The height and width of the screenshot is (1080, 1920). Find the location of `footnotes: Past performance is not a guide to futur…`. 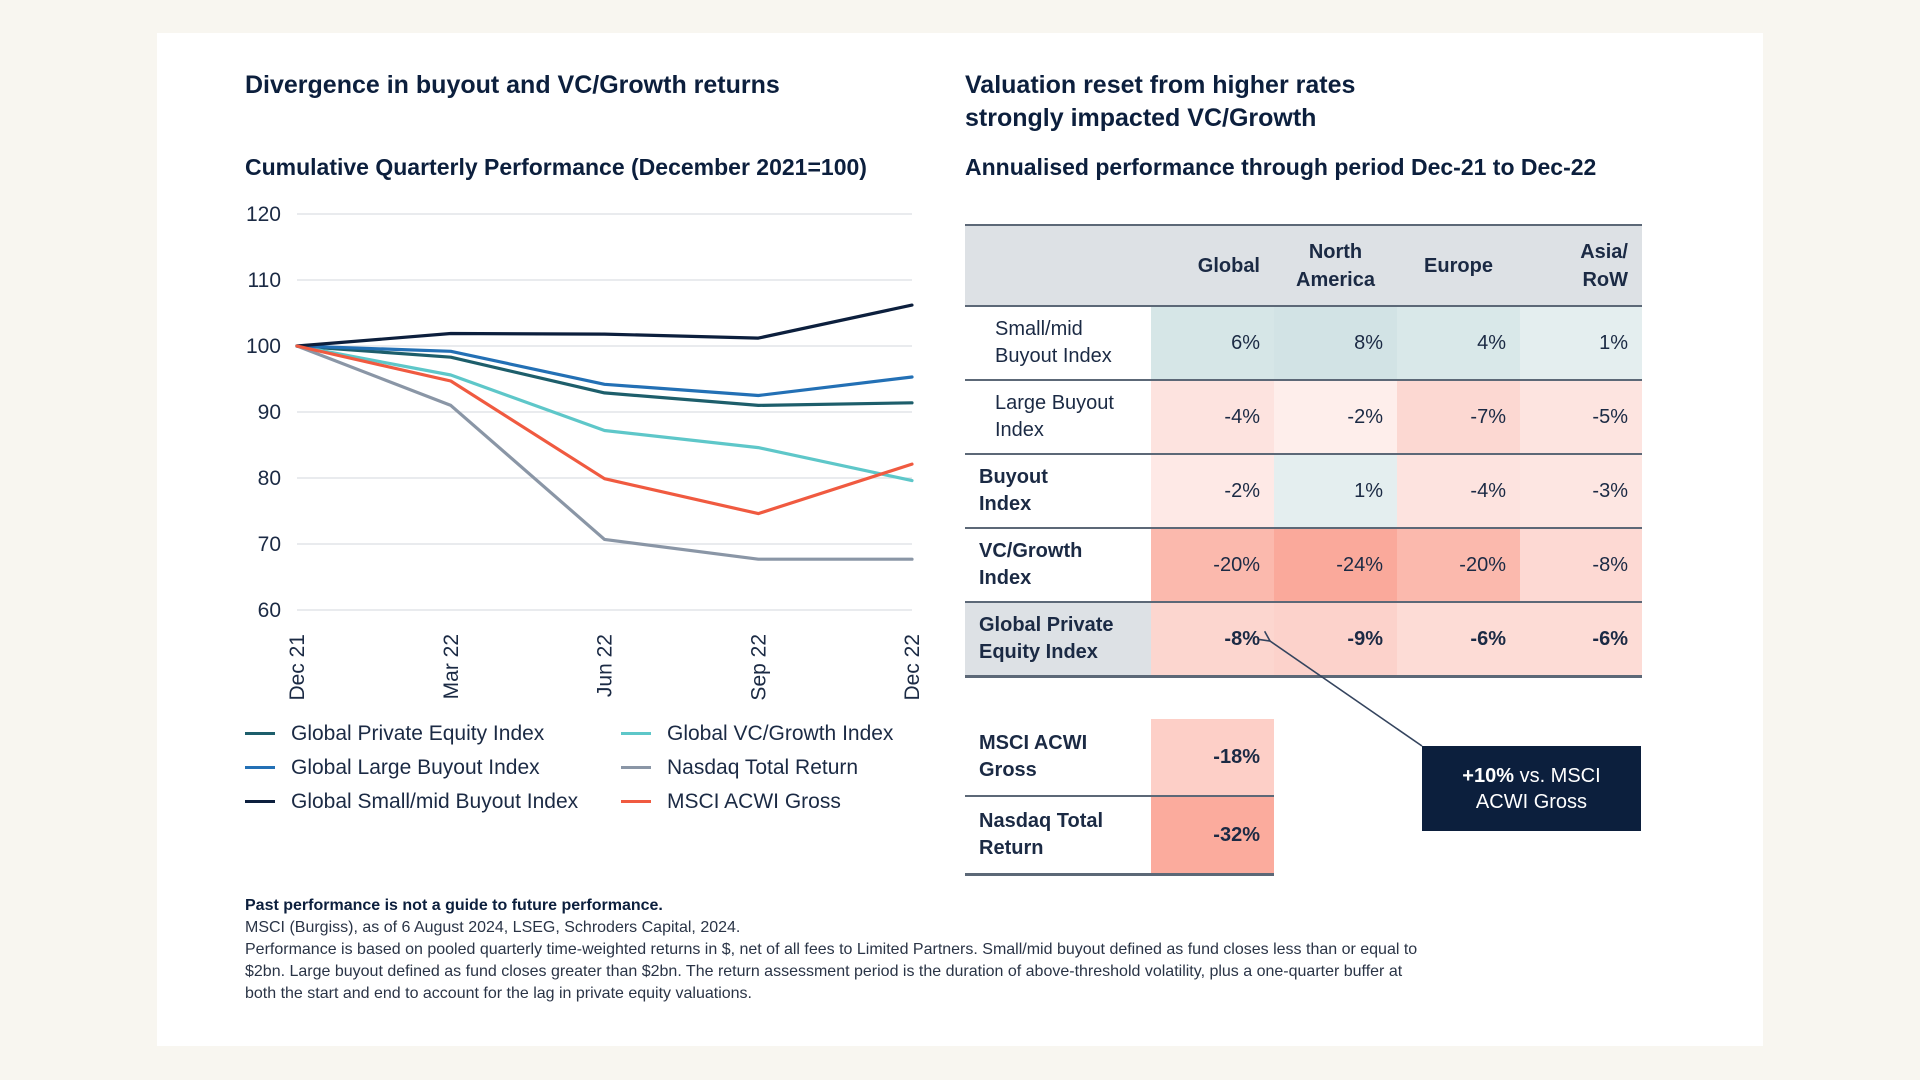

footnotes: Past performance is not a guide to futur… is located at coordinates (965, 950).